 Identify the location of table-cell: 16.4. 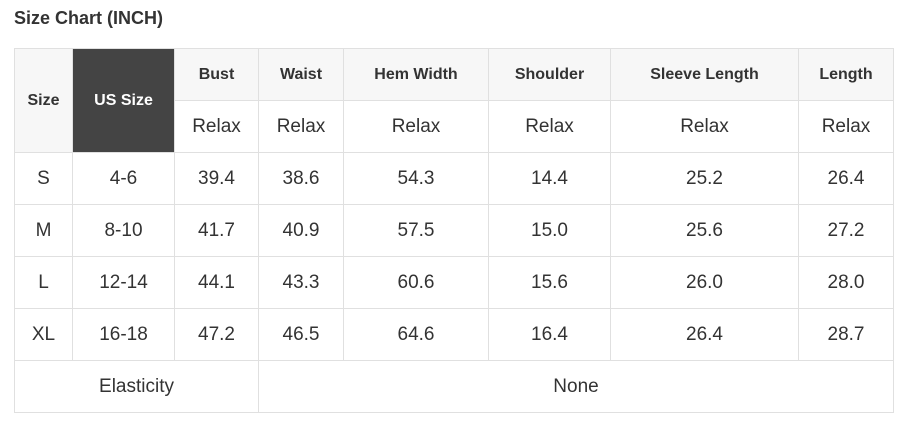
(549, 334).